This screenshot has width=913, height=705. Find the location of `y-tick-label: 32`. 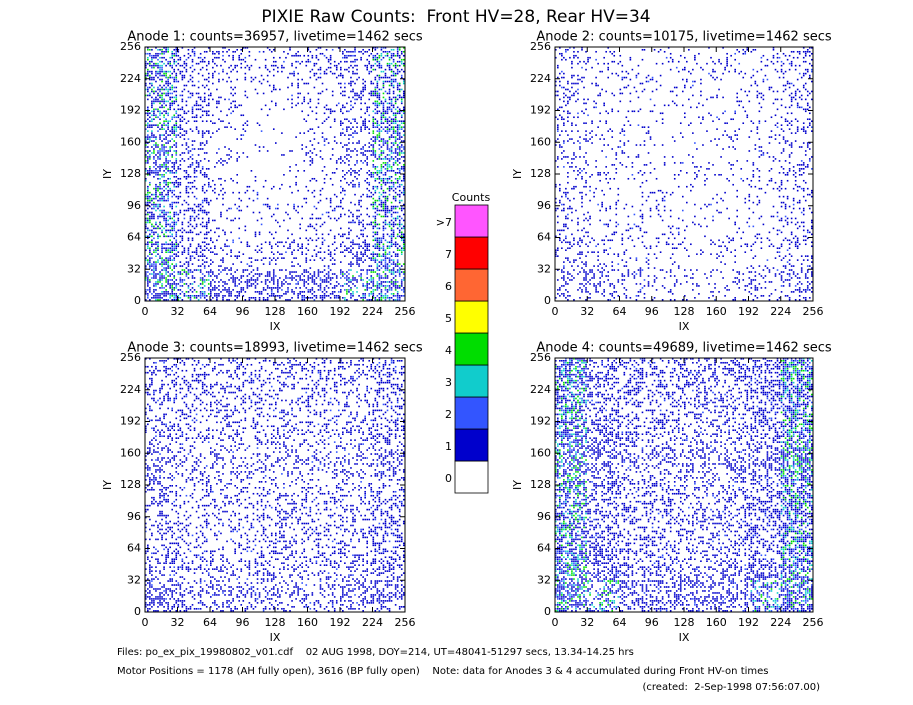

y-tick-label: 32 is located at coordinates (134, 268).